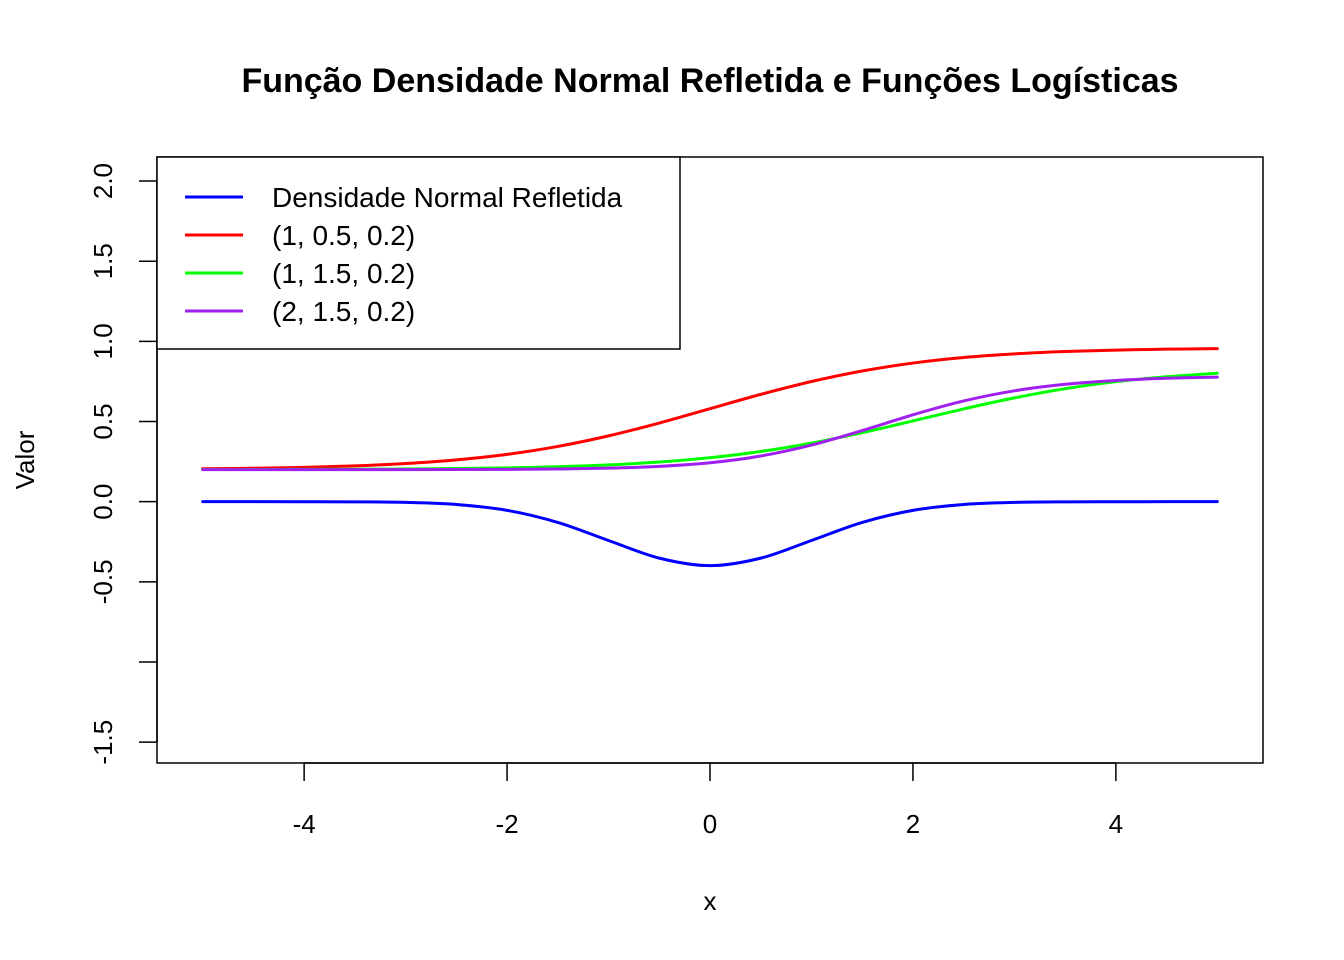 This screenshot has width=1344, height=960. I want to click on y-axis: -1.5 -0.5 0.0 0.5 1.0 1.5 2.0, so click(123, 464).